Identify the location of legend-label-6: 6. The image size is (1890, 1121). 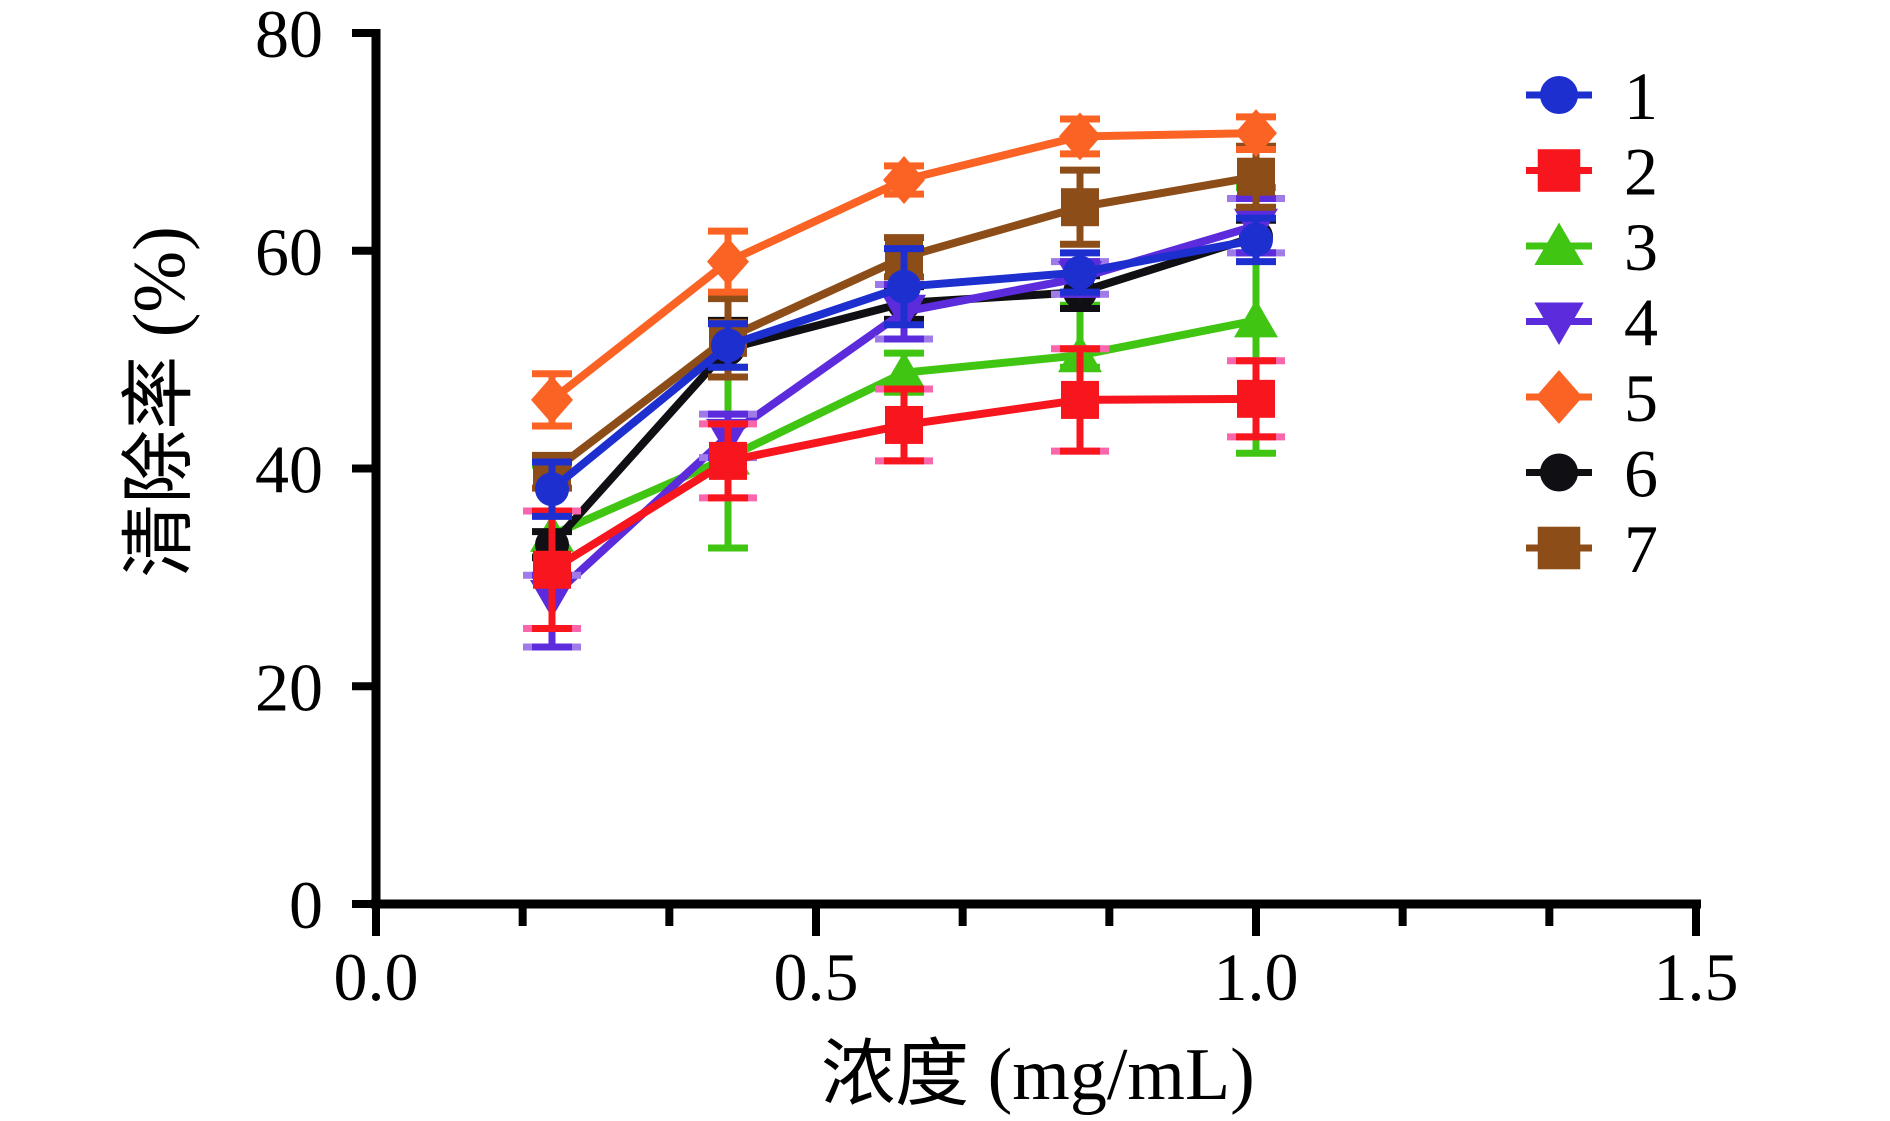
(1641, 474).